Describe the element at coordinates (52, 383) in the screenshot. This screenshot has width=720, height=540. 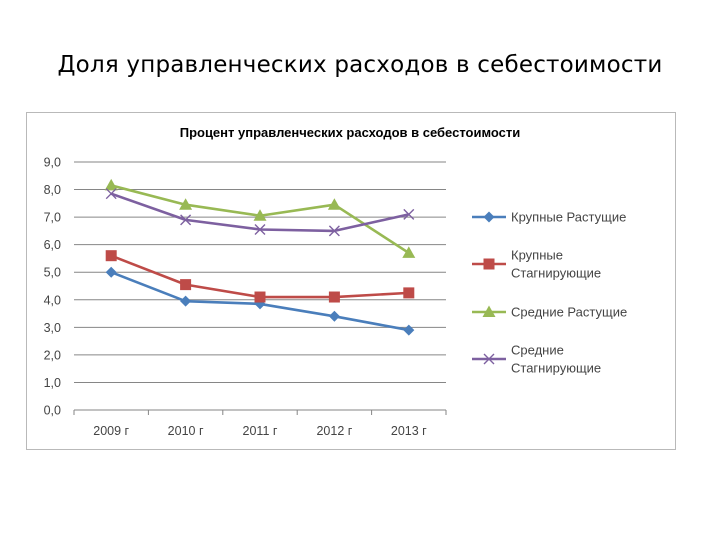
I see `y-tick-label: 1,0` at that location.